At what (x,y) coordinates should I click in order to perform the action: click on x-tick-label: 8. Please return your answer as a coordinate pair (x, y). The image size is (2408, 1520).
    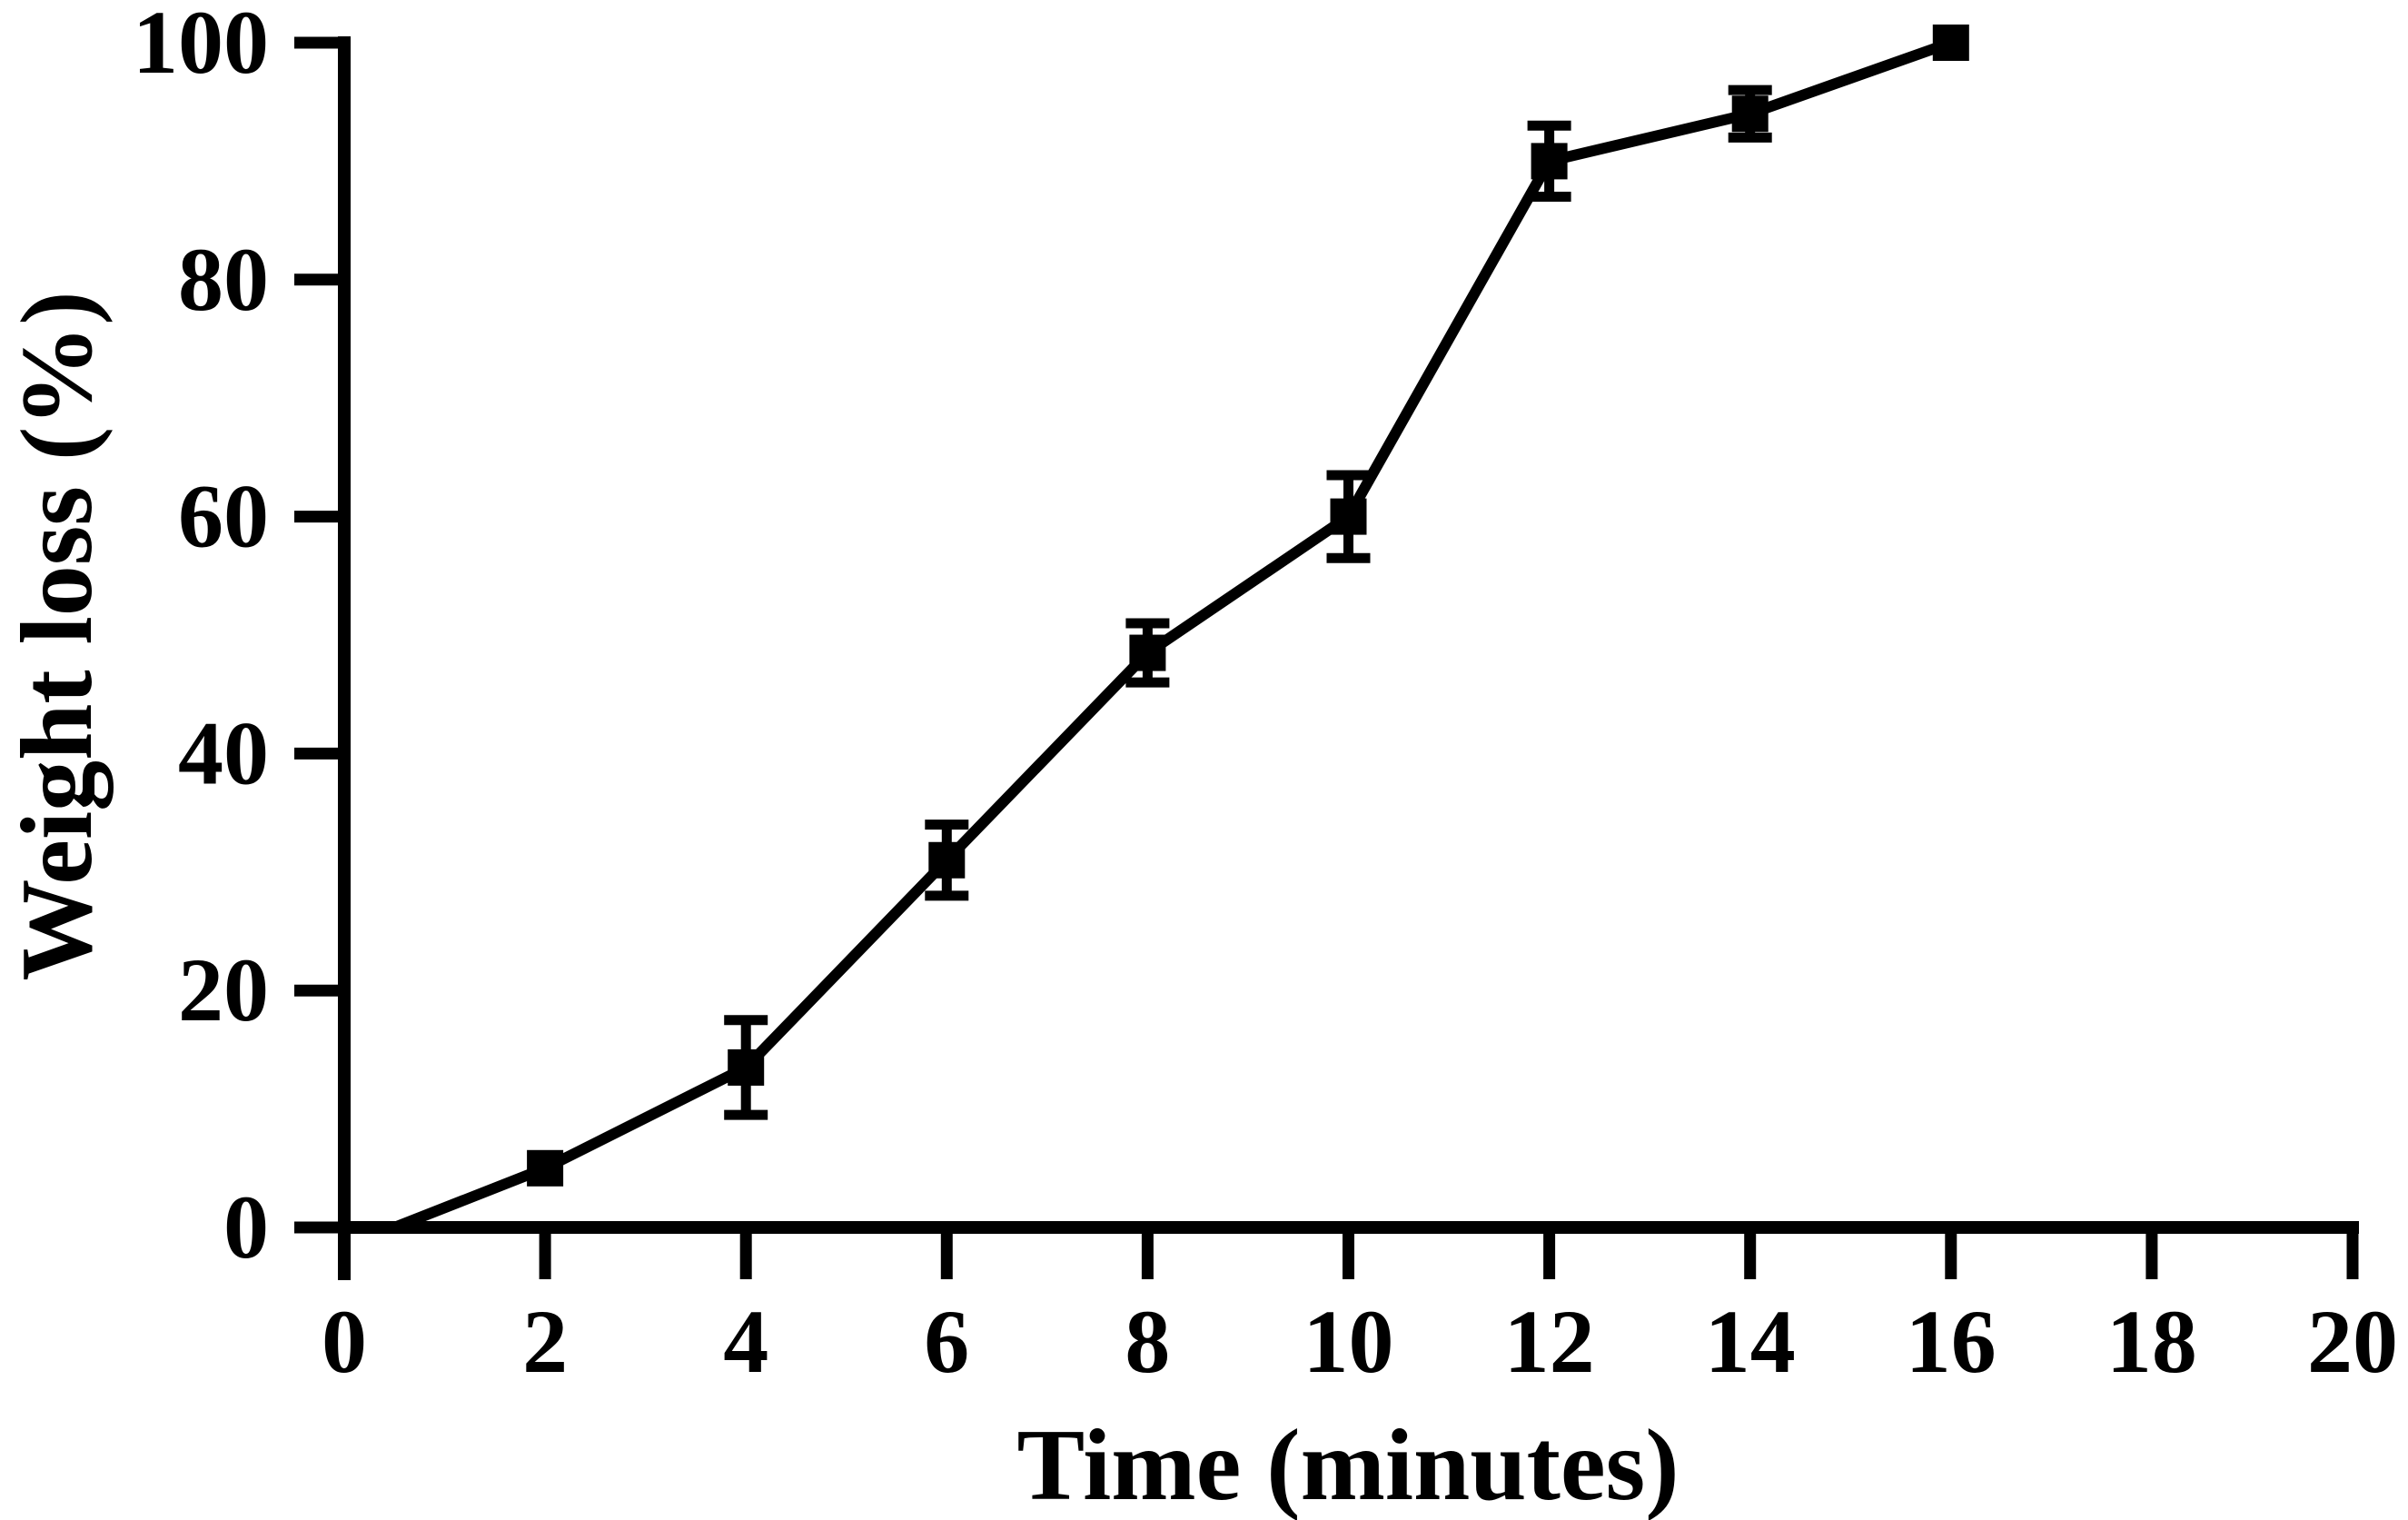
    Looking at the image, I should click on (1147, 1341).